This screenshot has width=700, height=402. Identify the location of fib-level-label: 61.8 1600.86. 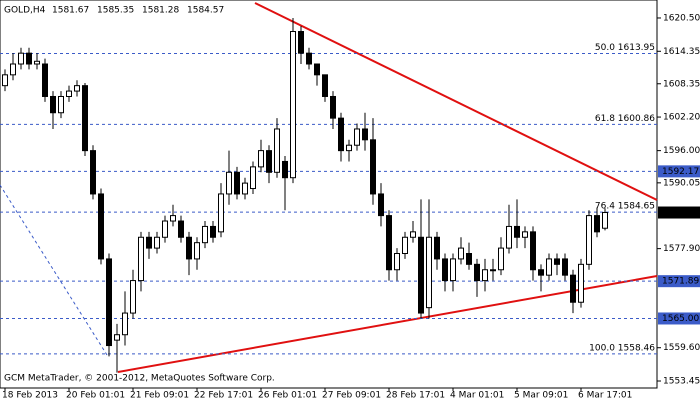
(625, 119).